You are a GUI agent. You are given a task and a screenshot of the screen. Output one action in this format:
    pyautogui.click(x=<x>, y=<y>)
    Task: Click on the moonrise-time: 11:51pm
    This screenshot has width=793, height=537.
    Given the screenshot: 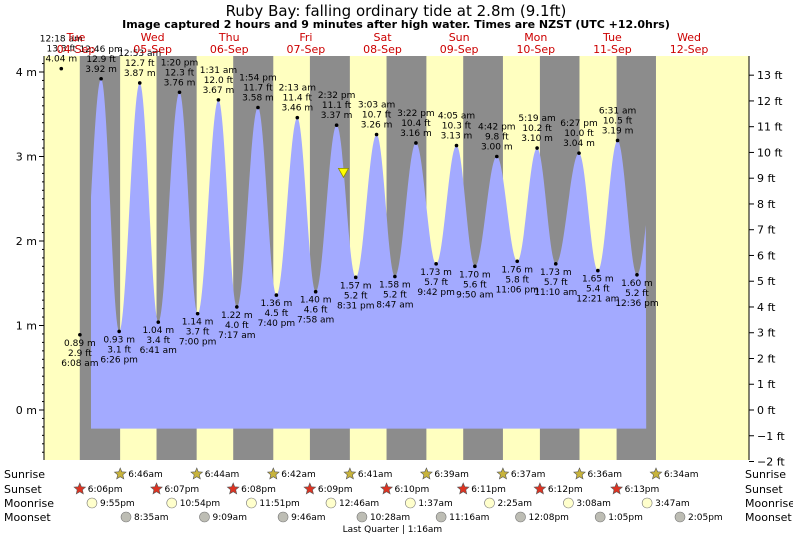 What is the action you would take?
    pyautogui.click(x=279, y=504)
    